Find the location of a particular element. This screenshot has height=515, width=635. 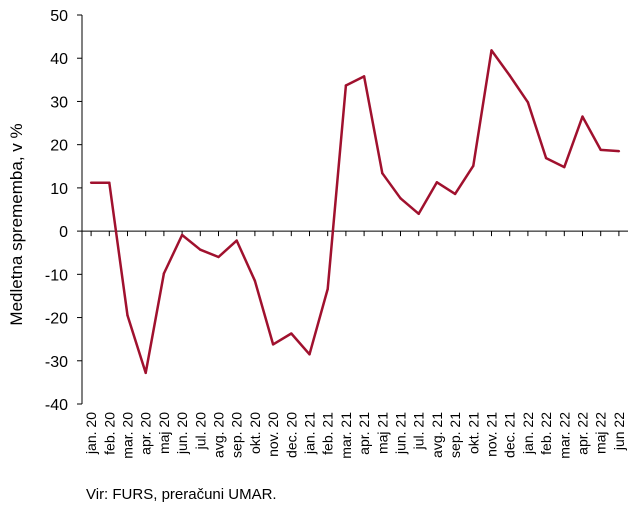

x-tick-label: mar. 20 is located at coordinates (128, 435).